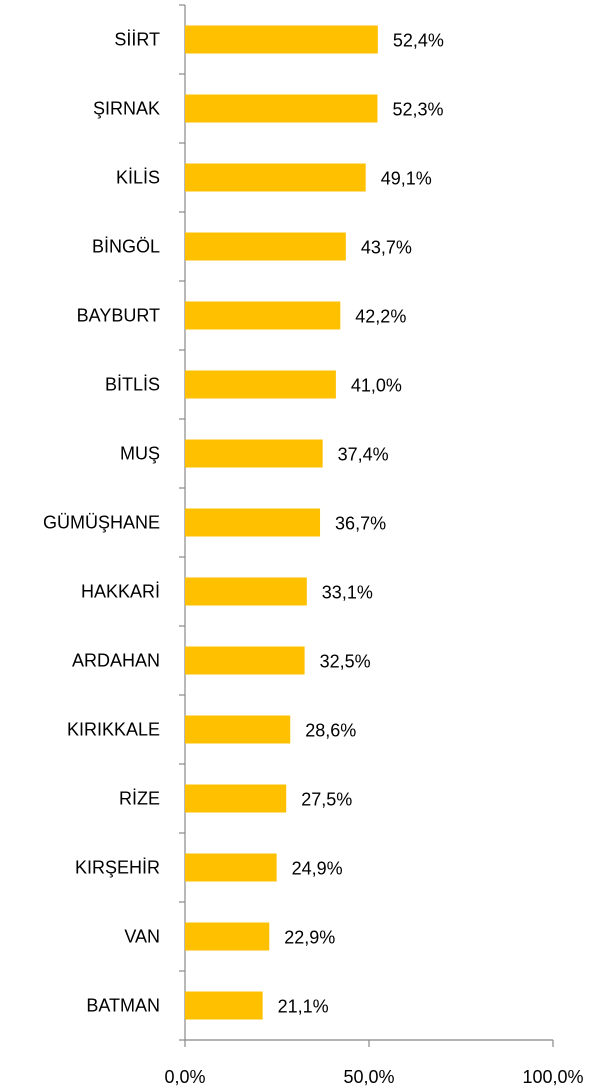 The image size is (603, 1092). I want to click on value-label: 33,1%, so click(347, 592).